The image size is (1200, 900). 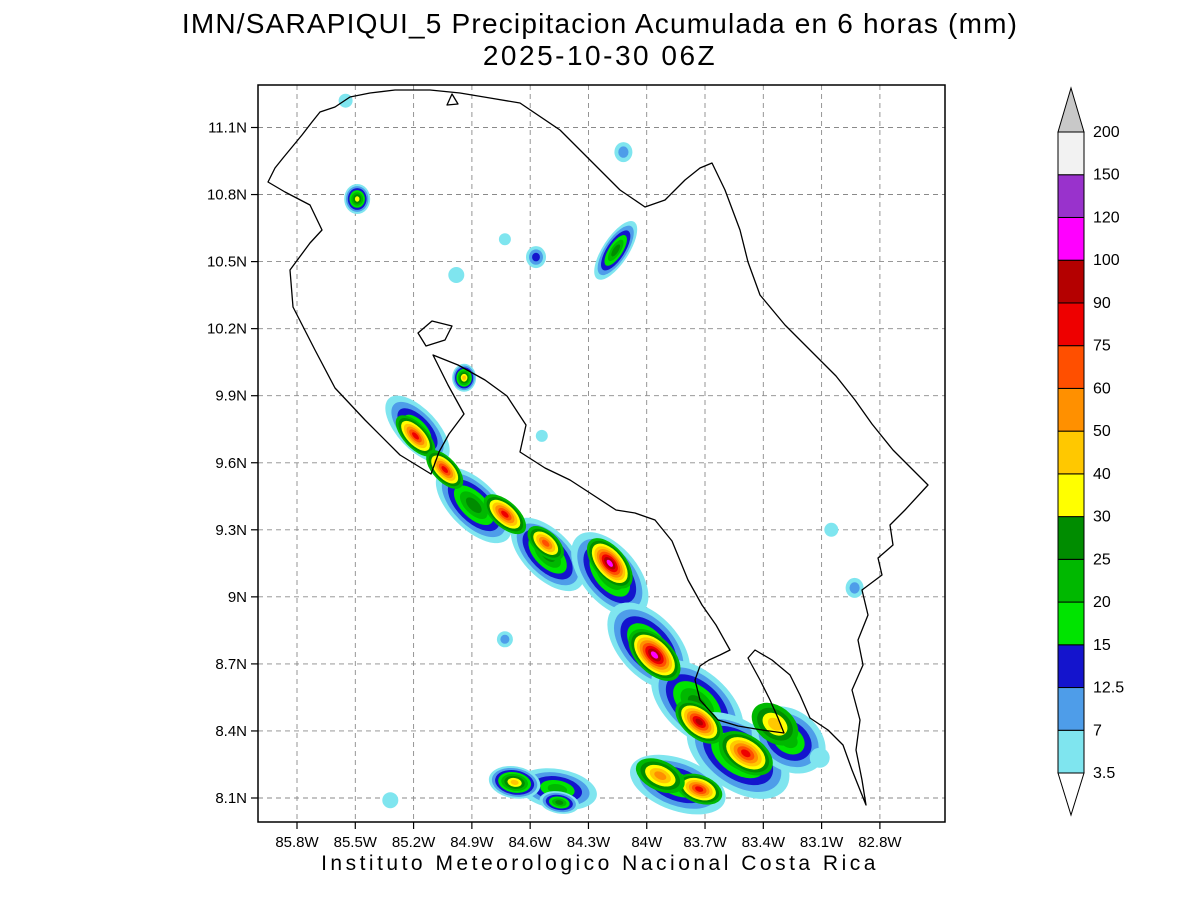 What do you see at coordinates (231, 798) in the screenshot?
I see `y-tick-label: 8.1N` at bounding box center [231, 798].